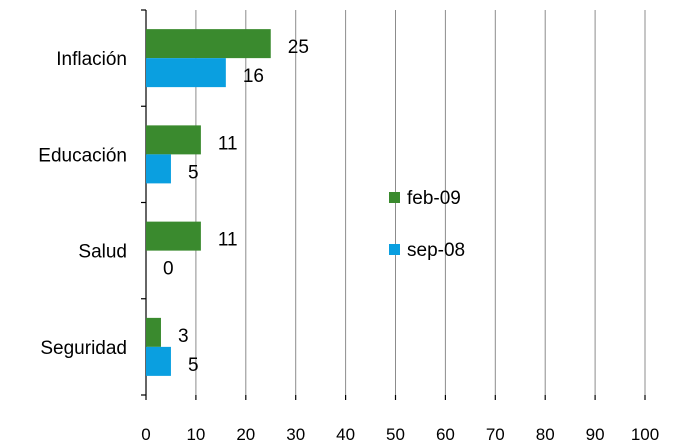 This screenshot has height=442, width=673. What do you see at coordinates (253, 76) in the screenshot?
I see `data-label-sep-08-Inflación: 16` at bounding box center [253, 76].